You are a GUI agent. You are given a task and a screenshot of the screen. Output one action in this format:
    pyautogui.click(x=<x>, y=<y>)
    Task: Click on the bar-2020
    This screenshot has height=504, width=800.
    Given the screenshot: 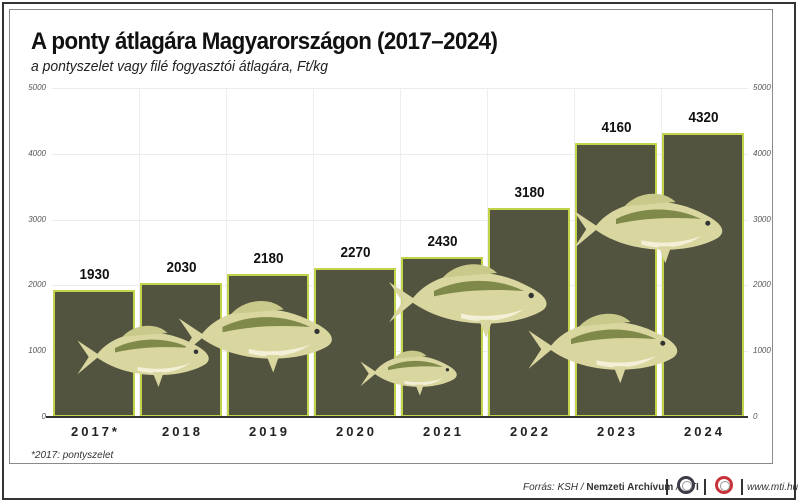 What is the action you would take?
    pyautogui.click(x=355, y=342)
    